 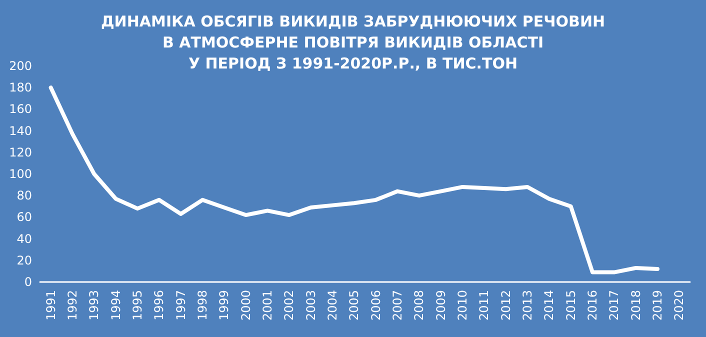 I want to click on x-tick-label: 2013, so click(x=527, y=305).